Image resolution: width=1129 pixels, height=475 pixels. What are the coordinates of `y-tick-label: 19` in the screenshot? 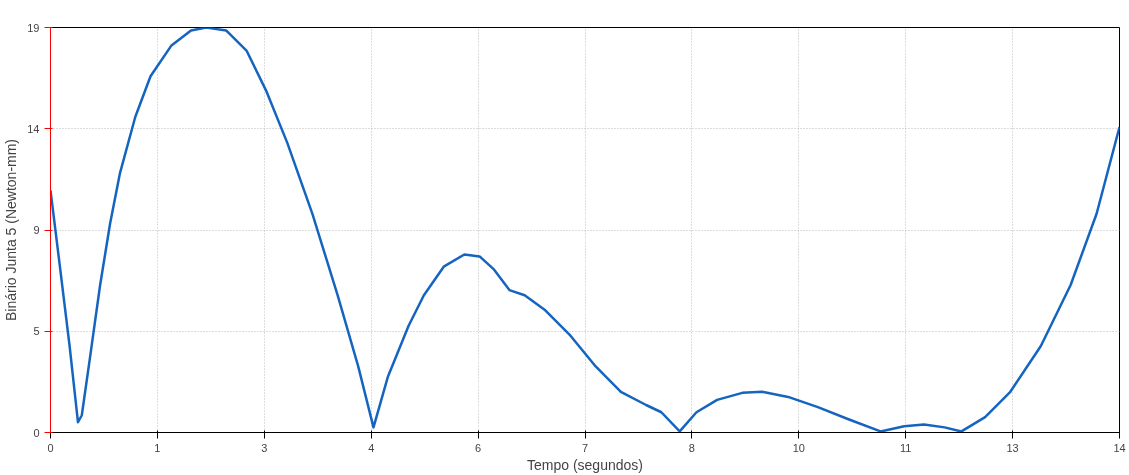 It's located at (33, 27).